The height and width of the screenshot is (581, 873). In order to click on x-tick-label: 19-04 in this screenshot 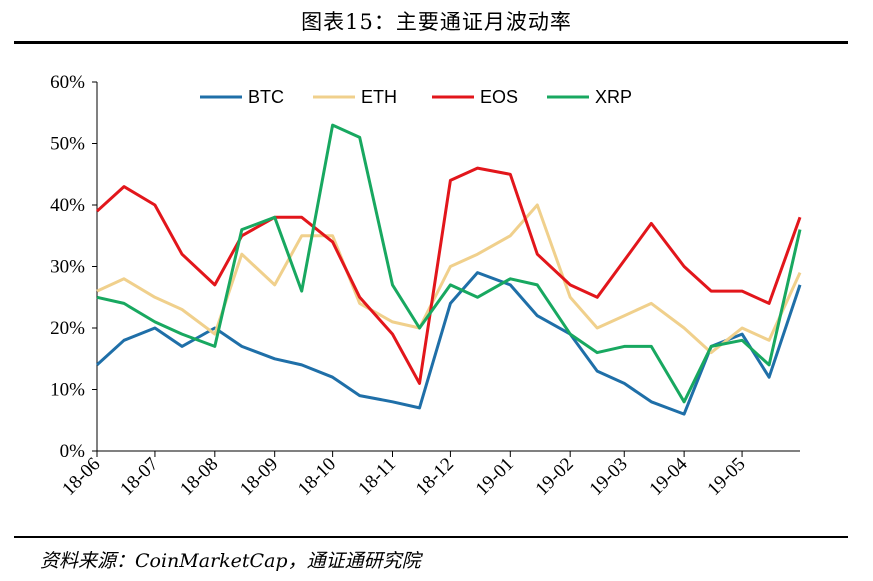, I will do `click(668, 476)`.